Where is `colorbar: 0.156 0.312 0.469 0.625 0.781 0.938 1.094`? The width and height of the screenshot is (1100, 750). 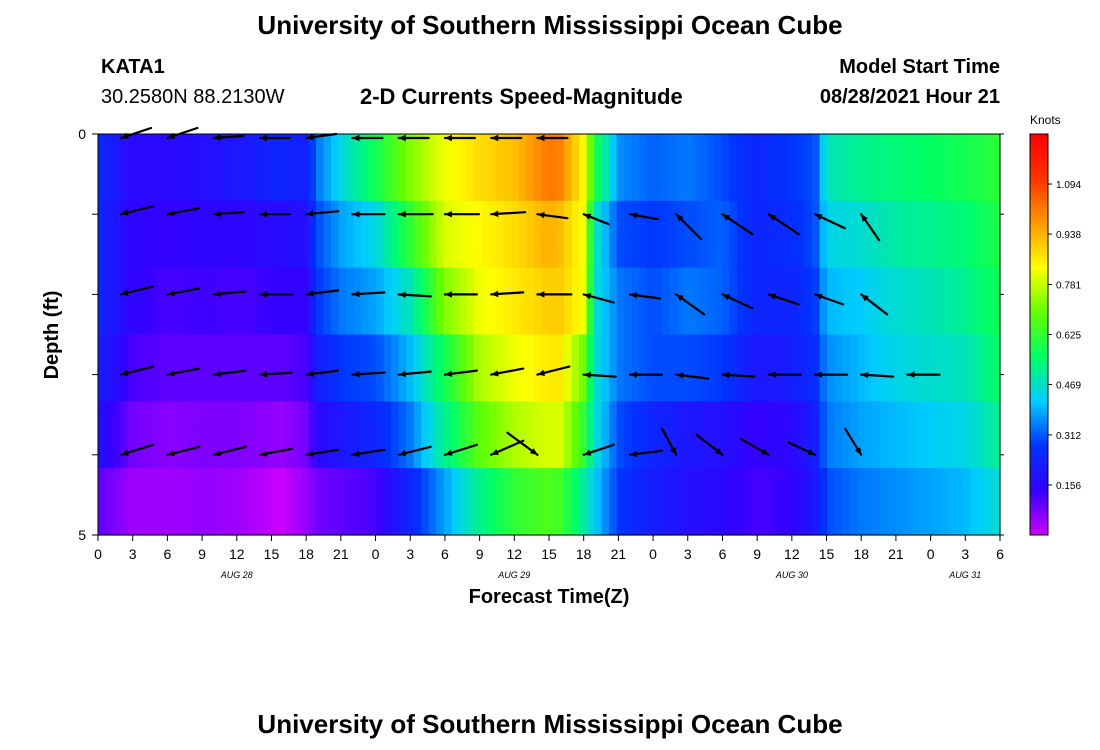
colorbar: 0.156 0.312 0.469 0.625 0.781 0.938 1.094 is located at coordinates (1055, 334).